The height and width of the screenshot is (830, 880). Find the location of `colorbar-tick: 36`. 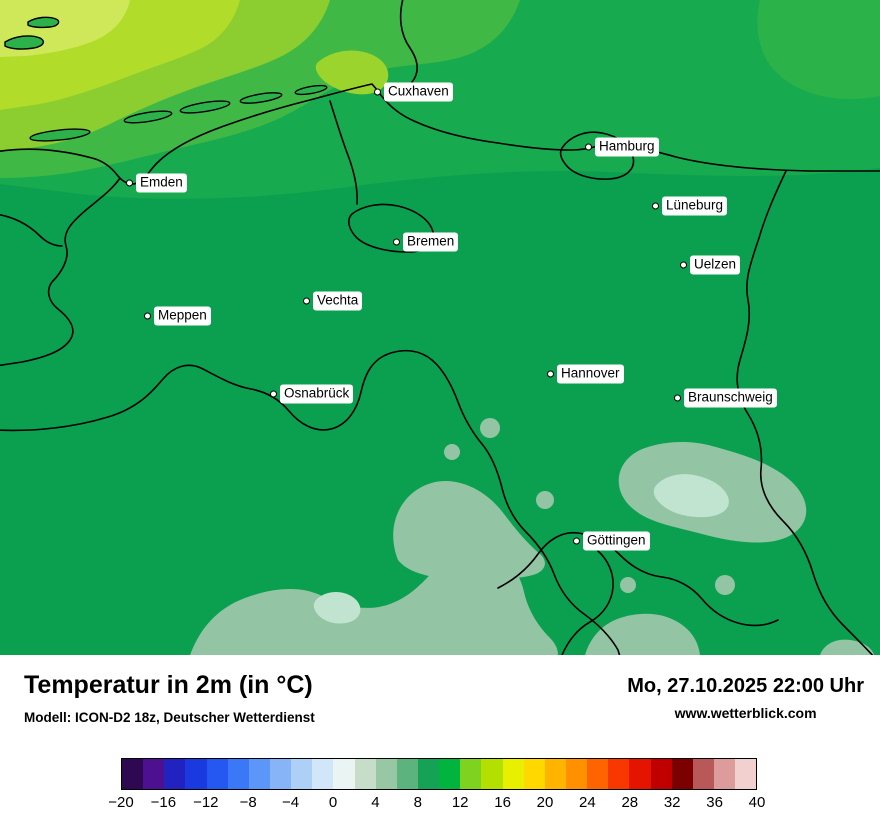

colorbar-tick: 36 is located at coordinates (714, 802).